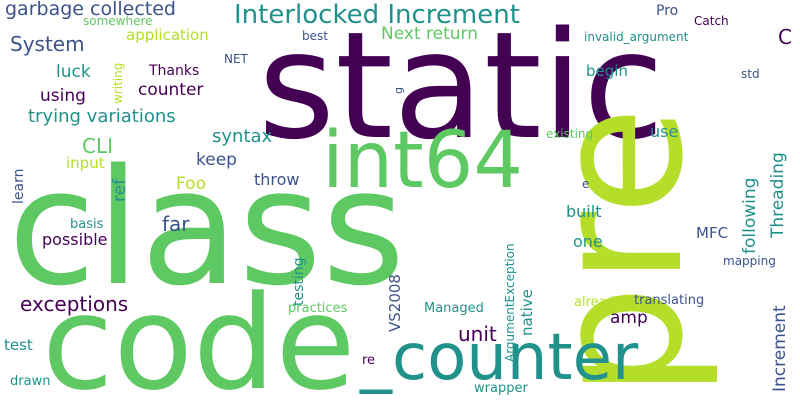 This screenshot has width=800, height=400. I want to click on word-mfc: MFC, so click(712, 233).